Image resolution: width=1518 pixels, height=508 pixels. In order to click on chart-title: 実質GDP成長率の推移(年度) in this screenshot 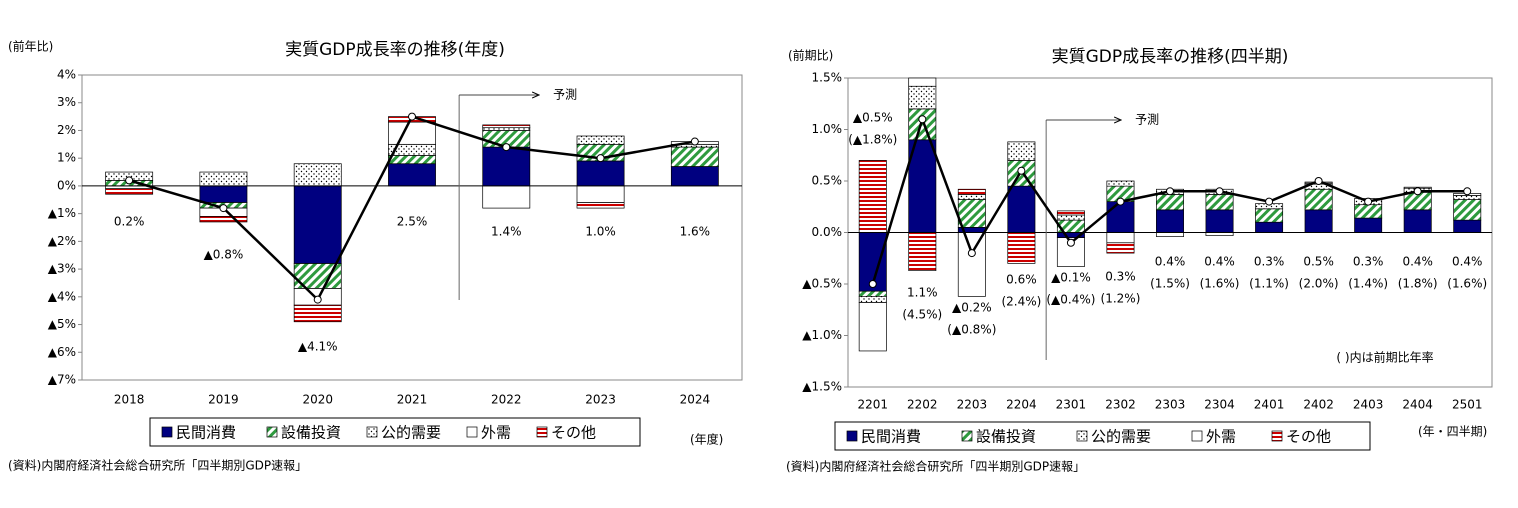, I will do `click(395, 50)`.